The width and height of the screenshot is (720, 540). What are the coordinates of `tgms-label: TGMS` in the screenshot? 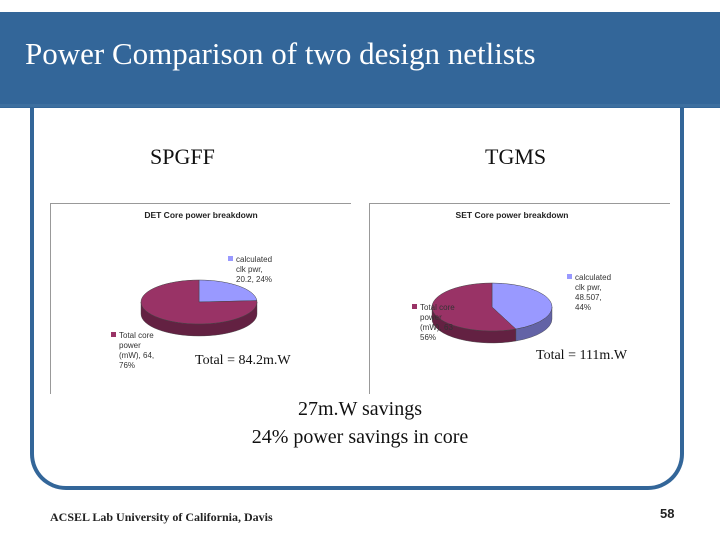 It's located at (516, 156).